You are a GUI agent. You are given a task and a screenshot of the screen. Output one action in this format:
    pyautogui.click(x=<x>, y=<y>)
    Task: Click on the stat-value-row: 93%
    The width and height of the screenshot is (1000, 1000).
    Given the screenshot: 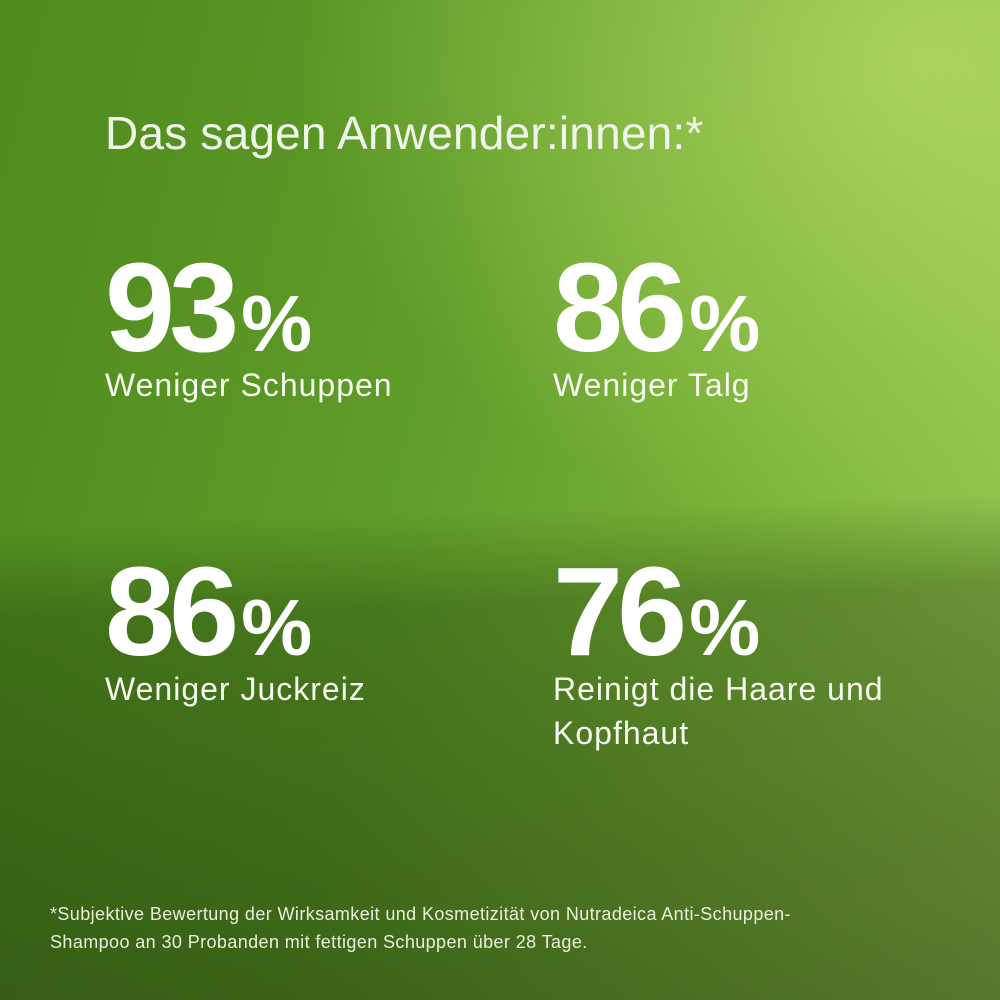 What is the action you would take?
    pyautogui.click(x=305, y=307)
    